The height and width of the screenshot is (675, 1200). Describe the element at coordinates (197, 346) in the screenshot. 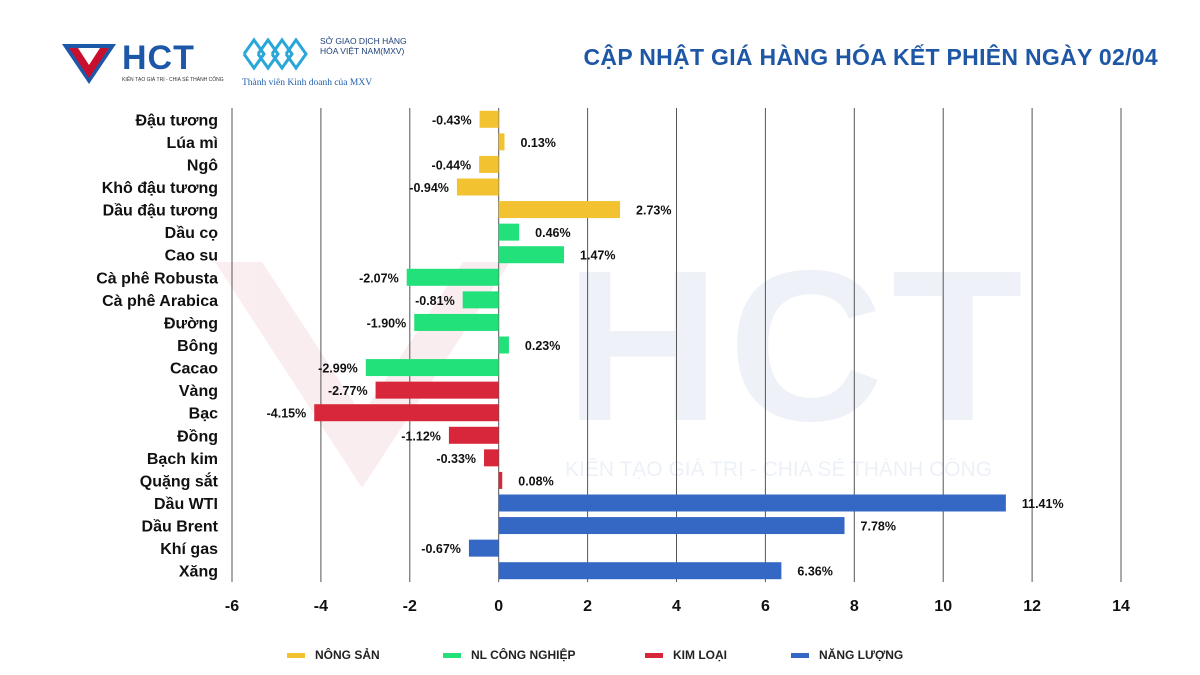

I see `category-label: Bông` at that location.